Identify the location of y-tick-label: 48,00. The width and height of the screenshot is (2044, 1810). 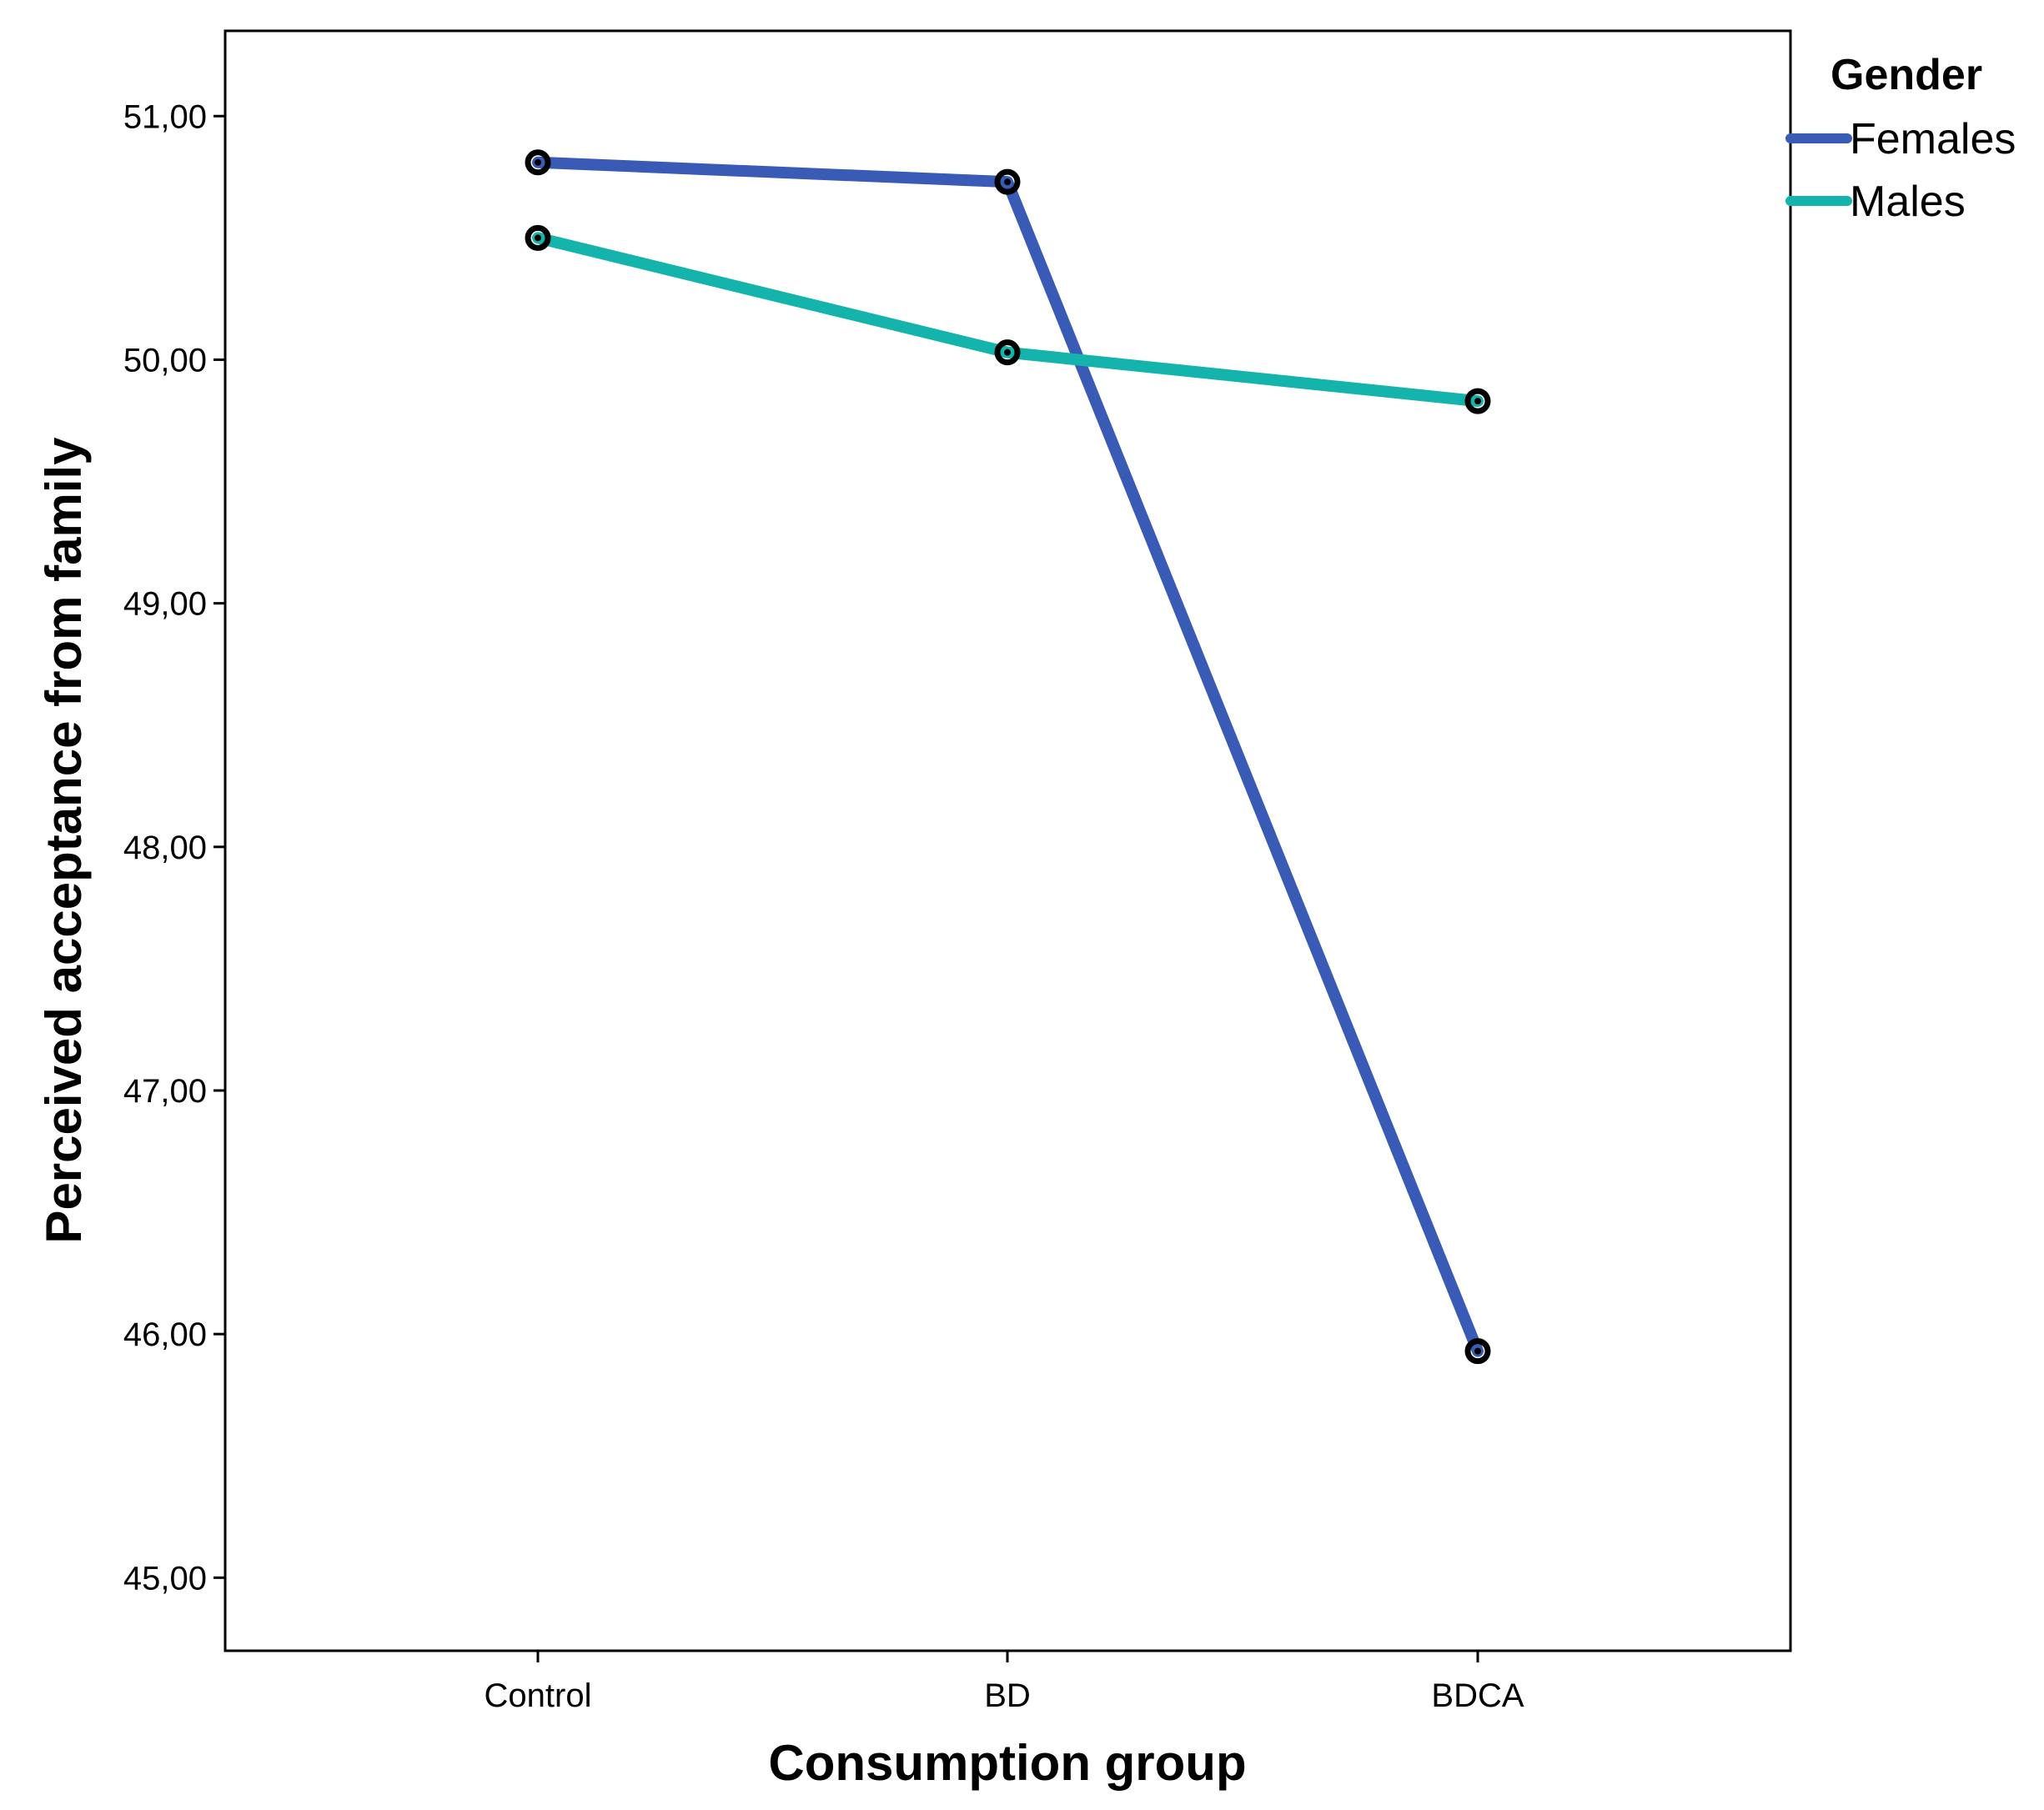
(165, 848).